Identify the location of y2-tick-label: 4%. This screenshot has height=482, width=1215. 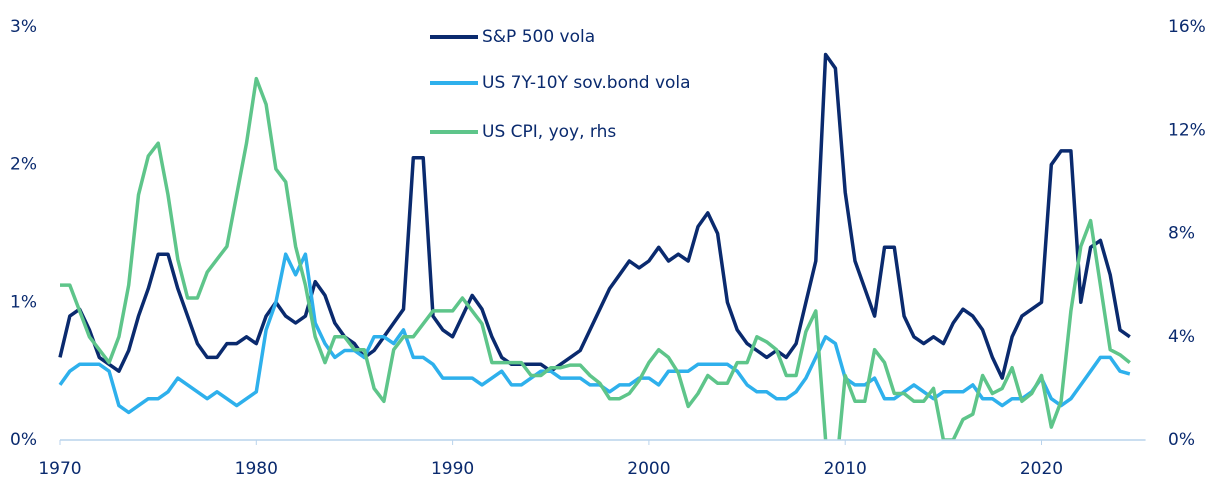
(1181, 337).